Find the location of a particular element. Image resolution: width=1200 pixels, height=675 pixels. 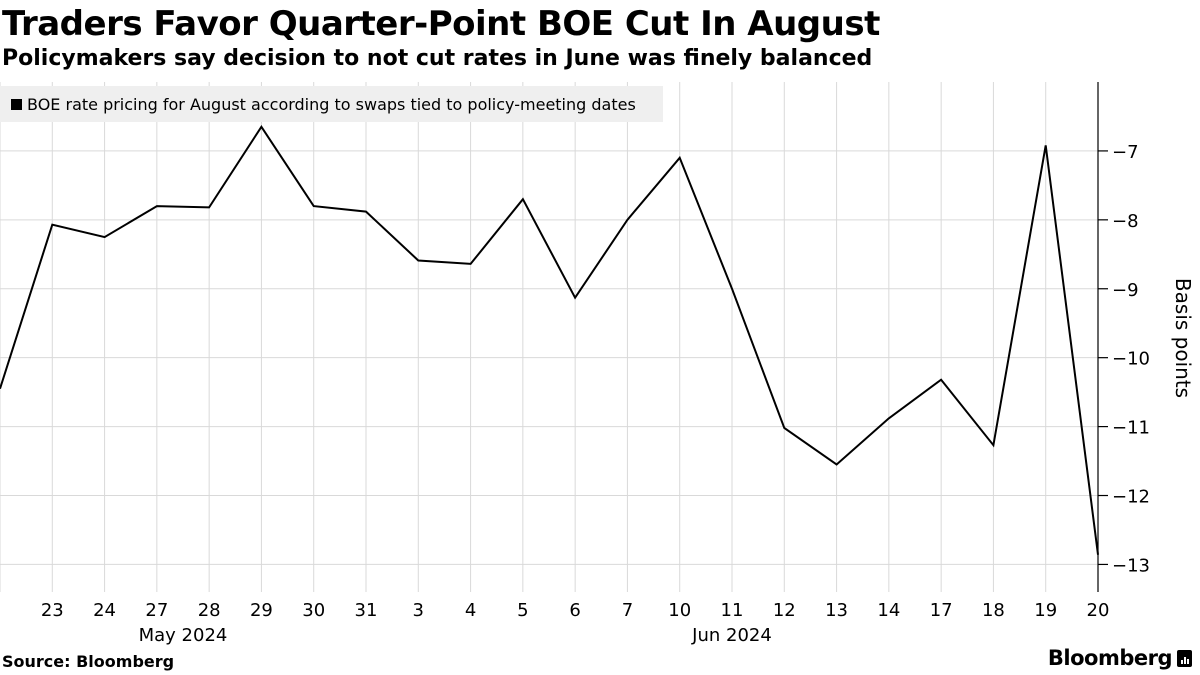

x-tick-label: 30 is located at coordinates (313, 610).